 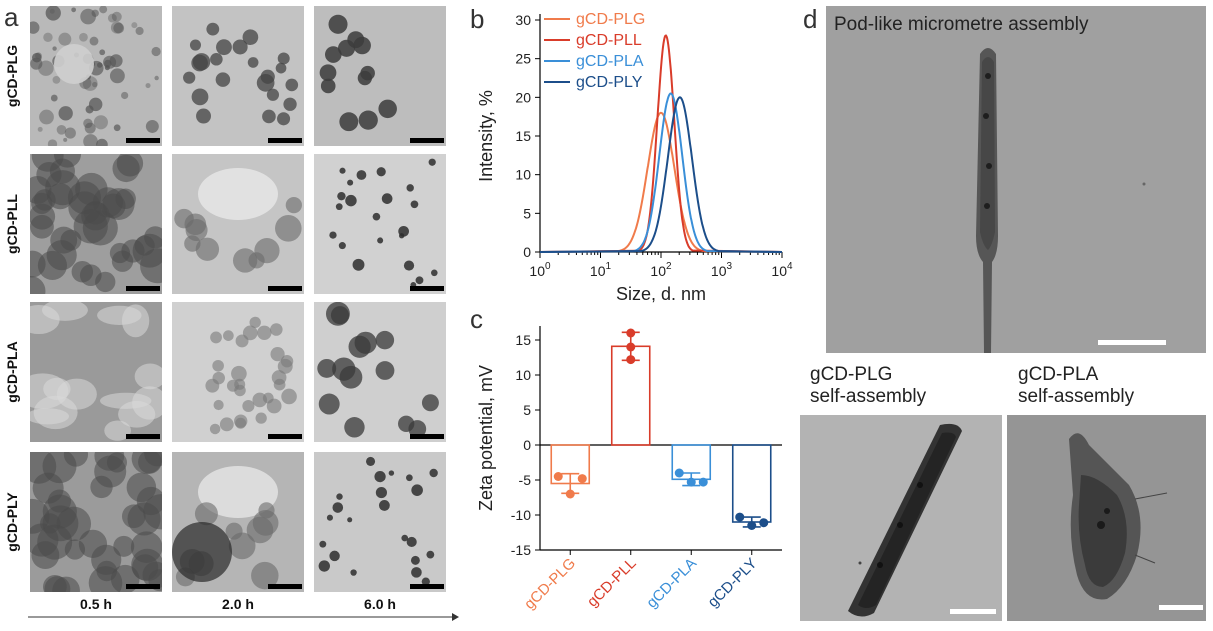 What do you see at coordinates (96, 372) in the screenshot?
I see `tem-image-r2-c0` at bounding box center [96, 372].